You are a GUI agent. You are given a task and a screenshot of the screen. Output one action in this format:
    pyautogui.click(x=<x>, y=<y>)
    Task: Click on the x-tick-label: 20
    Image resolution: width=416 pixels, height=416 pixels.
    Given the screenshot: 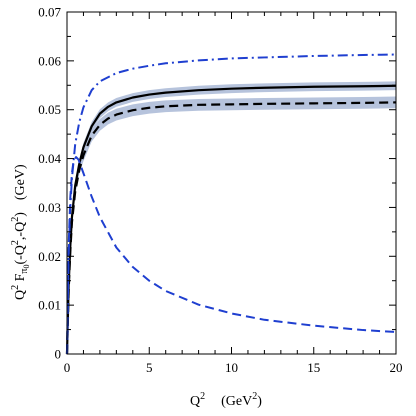 What is the action you would take?
    pyautogui.click(x=396, y=367)
    